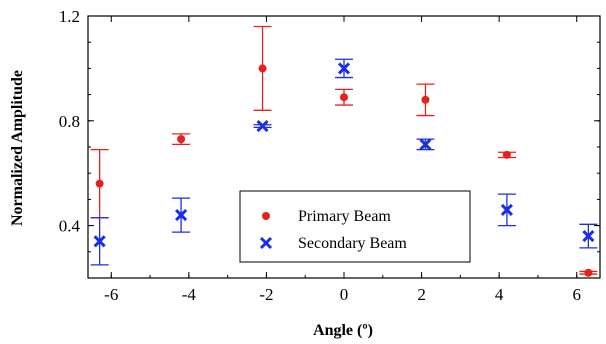 The height and width of the screenshot is (344, 606). I want to click on legend-box, so click(355, 226).